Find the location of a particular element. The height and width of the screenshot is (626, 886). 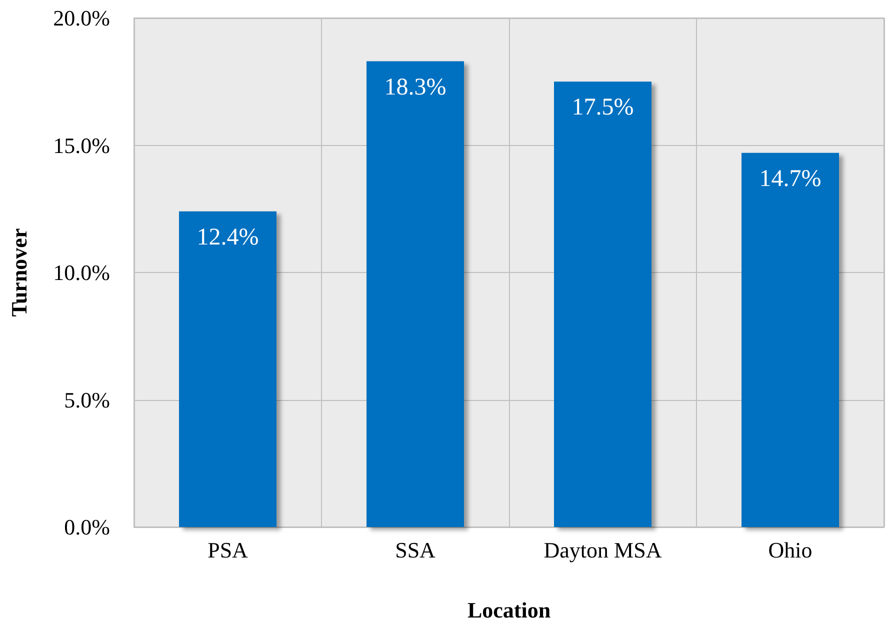

x-tick-label: Ohio is located at coordinates (790, 550).